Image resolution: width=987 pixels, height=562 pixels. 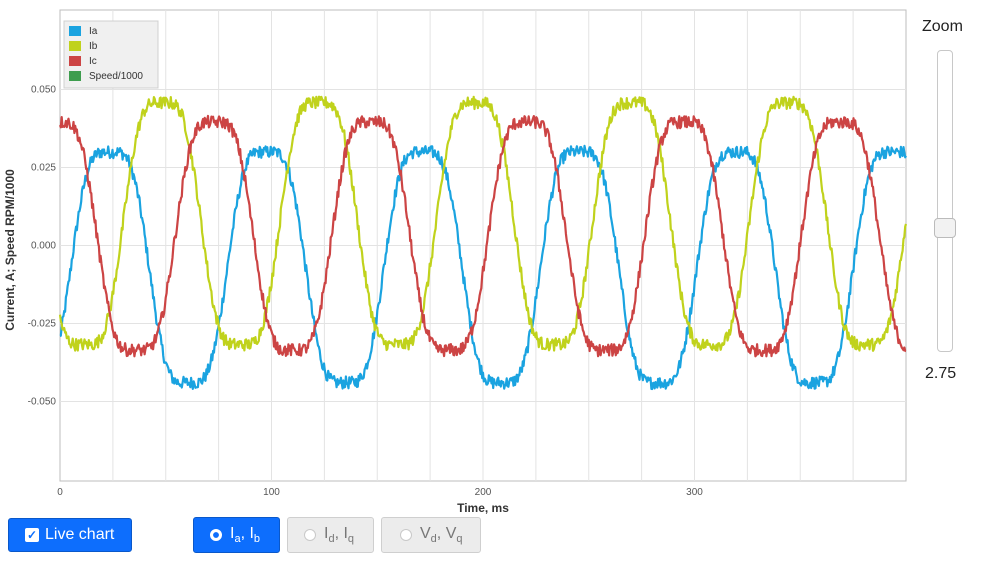 What do you see at coordinates (93, 46) in the screenshot?
I see `legend-label: Ib` at bounding box center [93, 46].